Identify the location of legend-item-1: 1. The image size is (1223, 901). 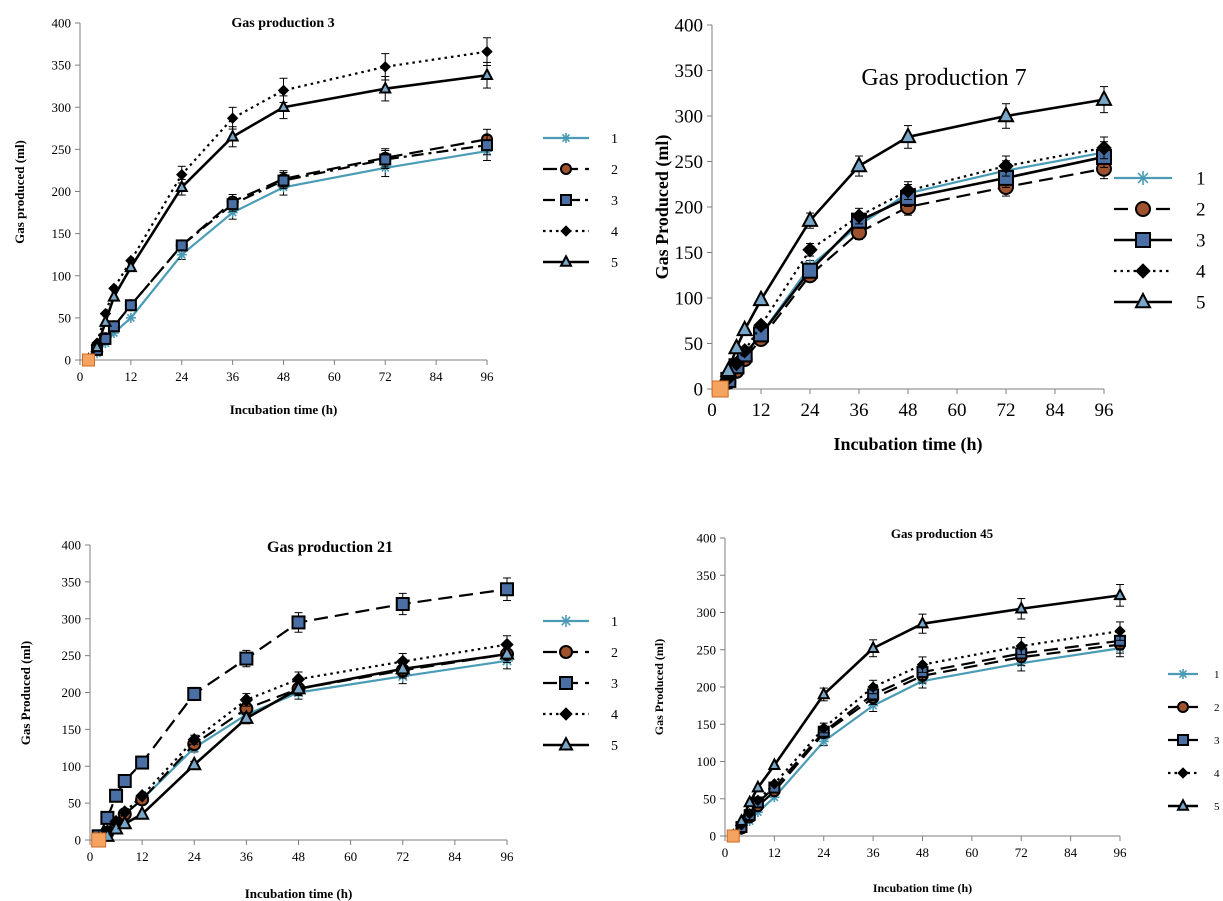
(580, 622).